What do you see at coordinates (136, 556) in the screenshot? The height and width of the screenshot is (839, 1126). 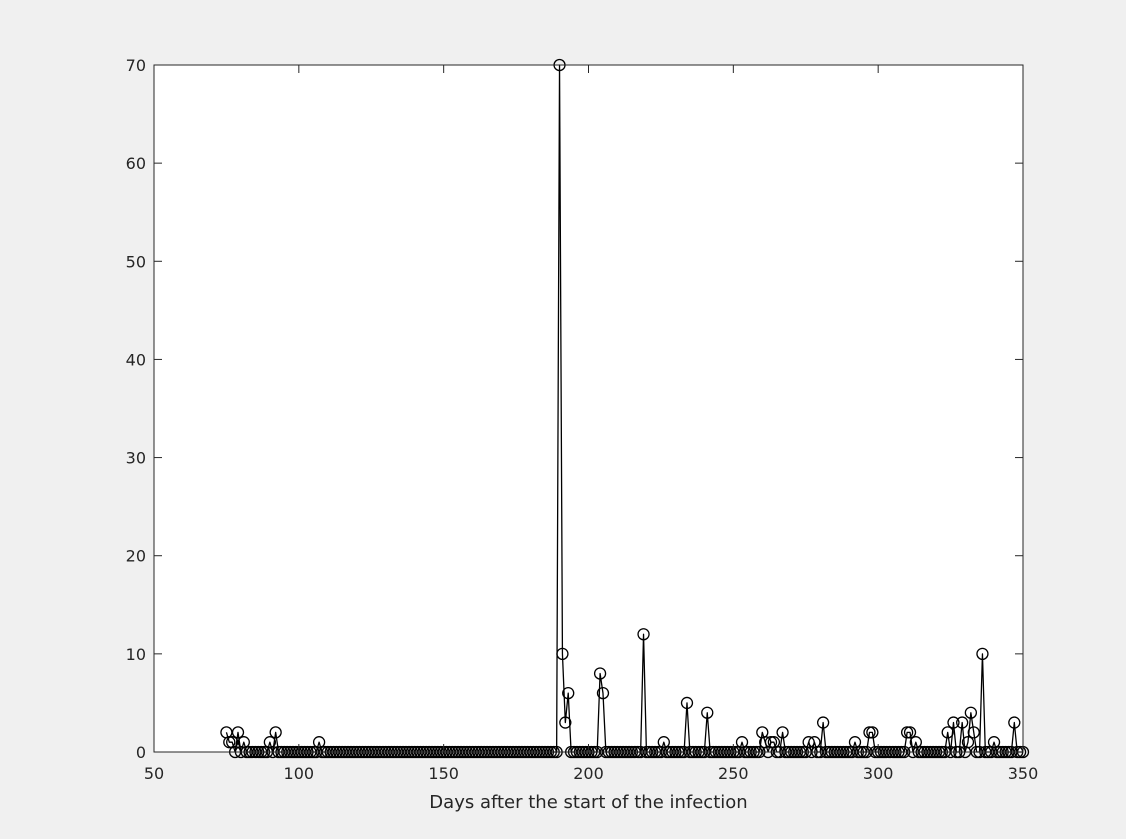 I see `y-tick-label: 20` at bounding box center [136, 556].